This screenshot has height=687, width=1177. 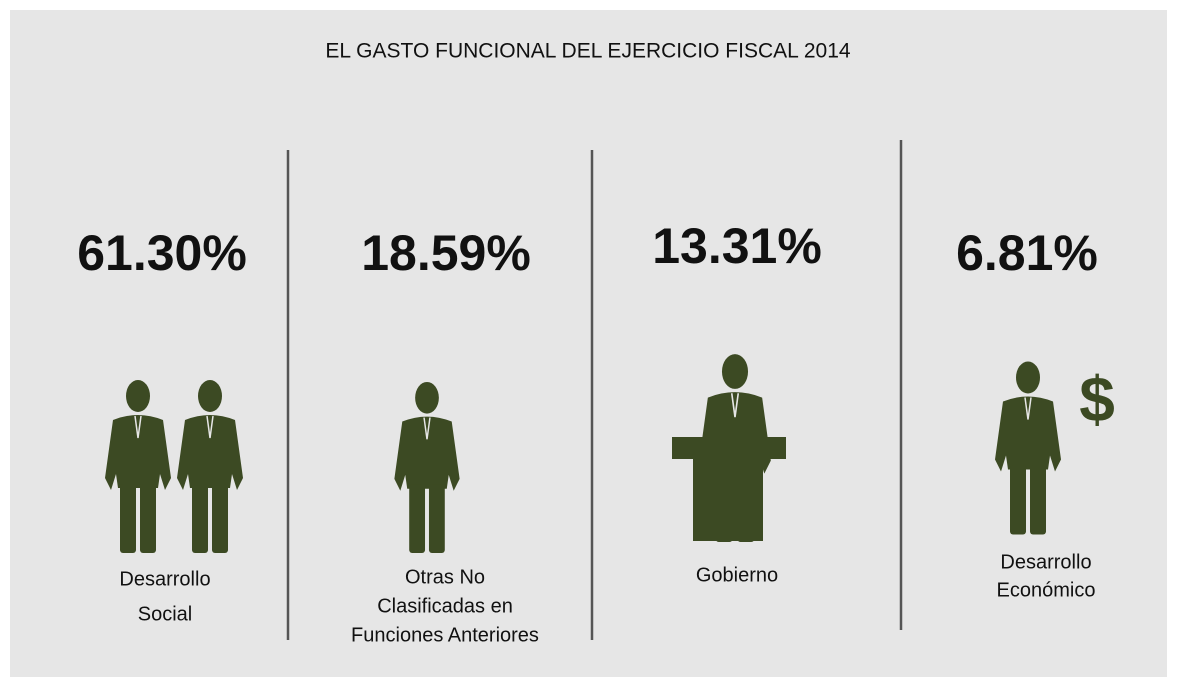 I want to click on label: Económico, so click(x=1046, y=590).